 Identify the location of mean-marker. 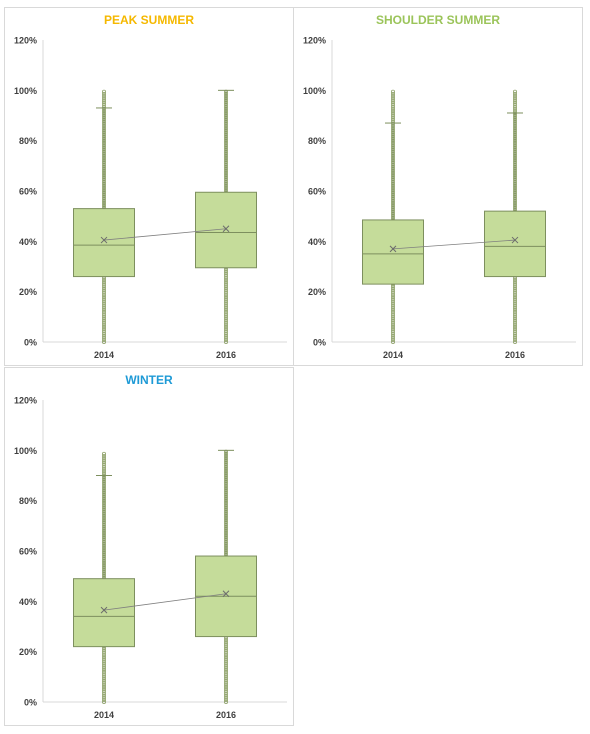
(104, 240).